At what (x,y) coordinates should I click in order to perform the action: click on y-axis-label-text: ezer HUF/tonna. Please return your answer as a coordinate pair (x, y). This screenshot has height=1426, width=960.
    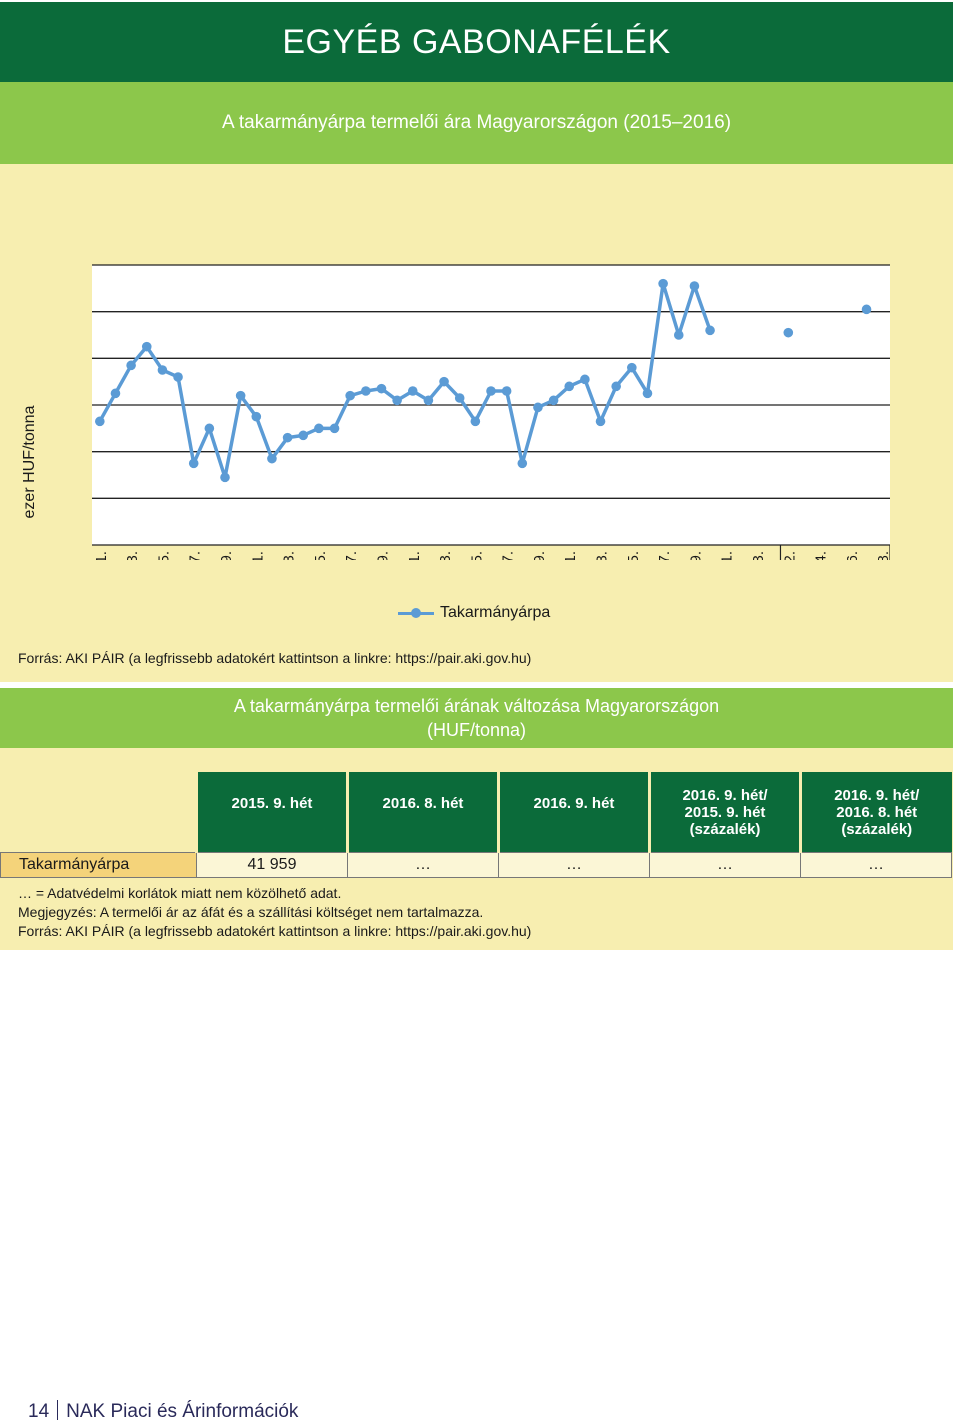
    Looking at the image, I should click on (29, 462).